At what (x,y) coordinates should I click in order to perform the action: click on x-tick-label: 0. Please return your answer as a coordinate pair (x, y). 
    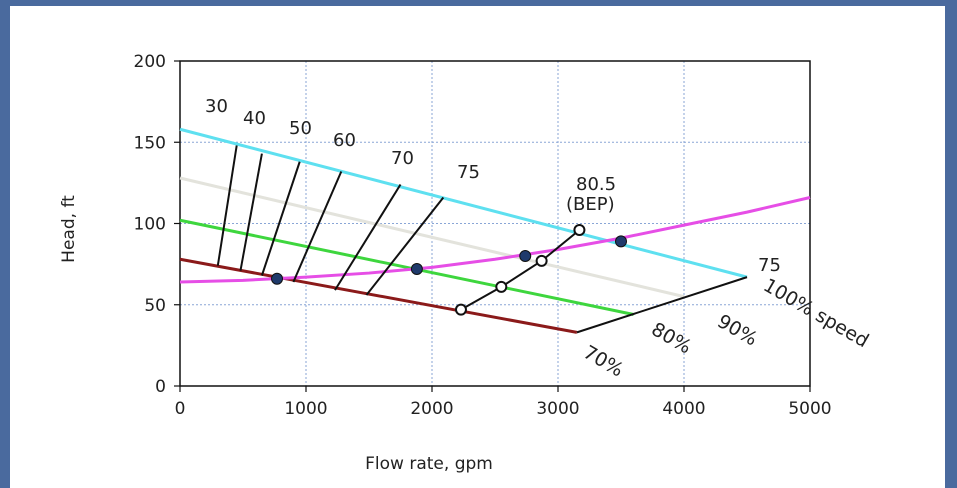
    Looking at the image, I should click on (180, 409).